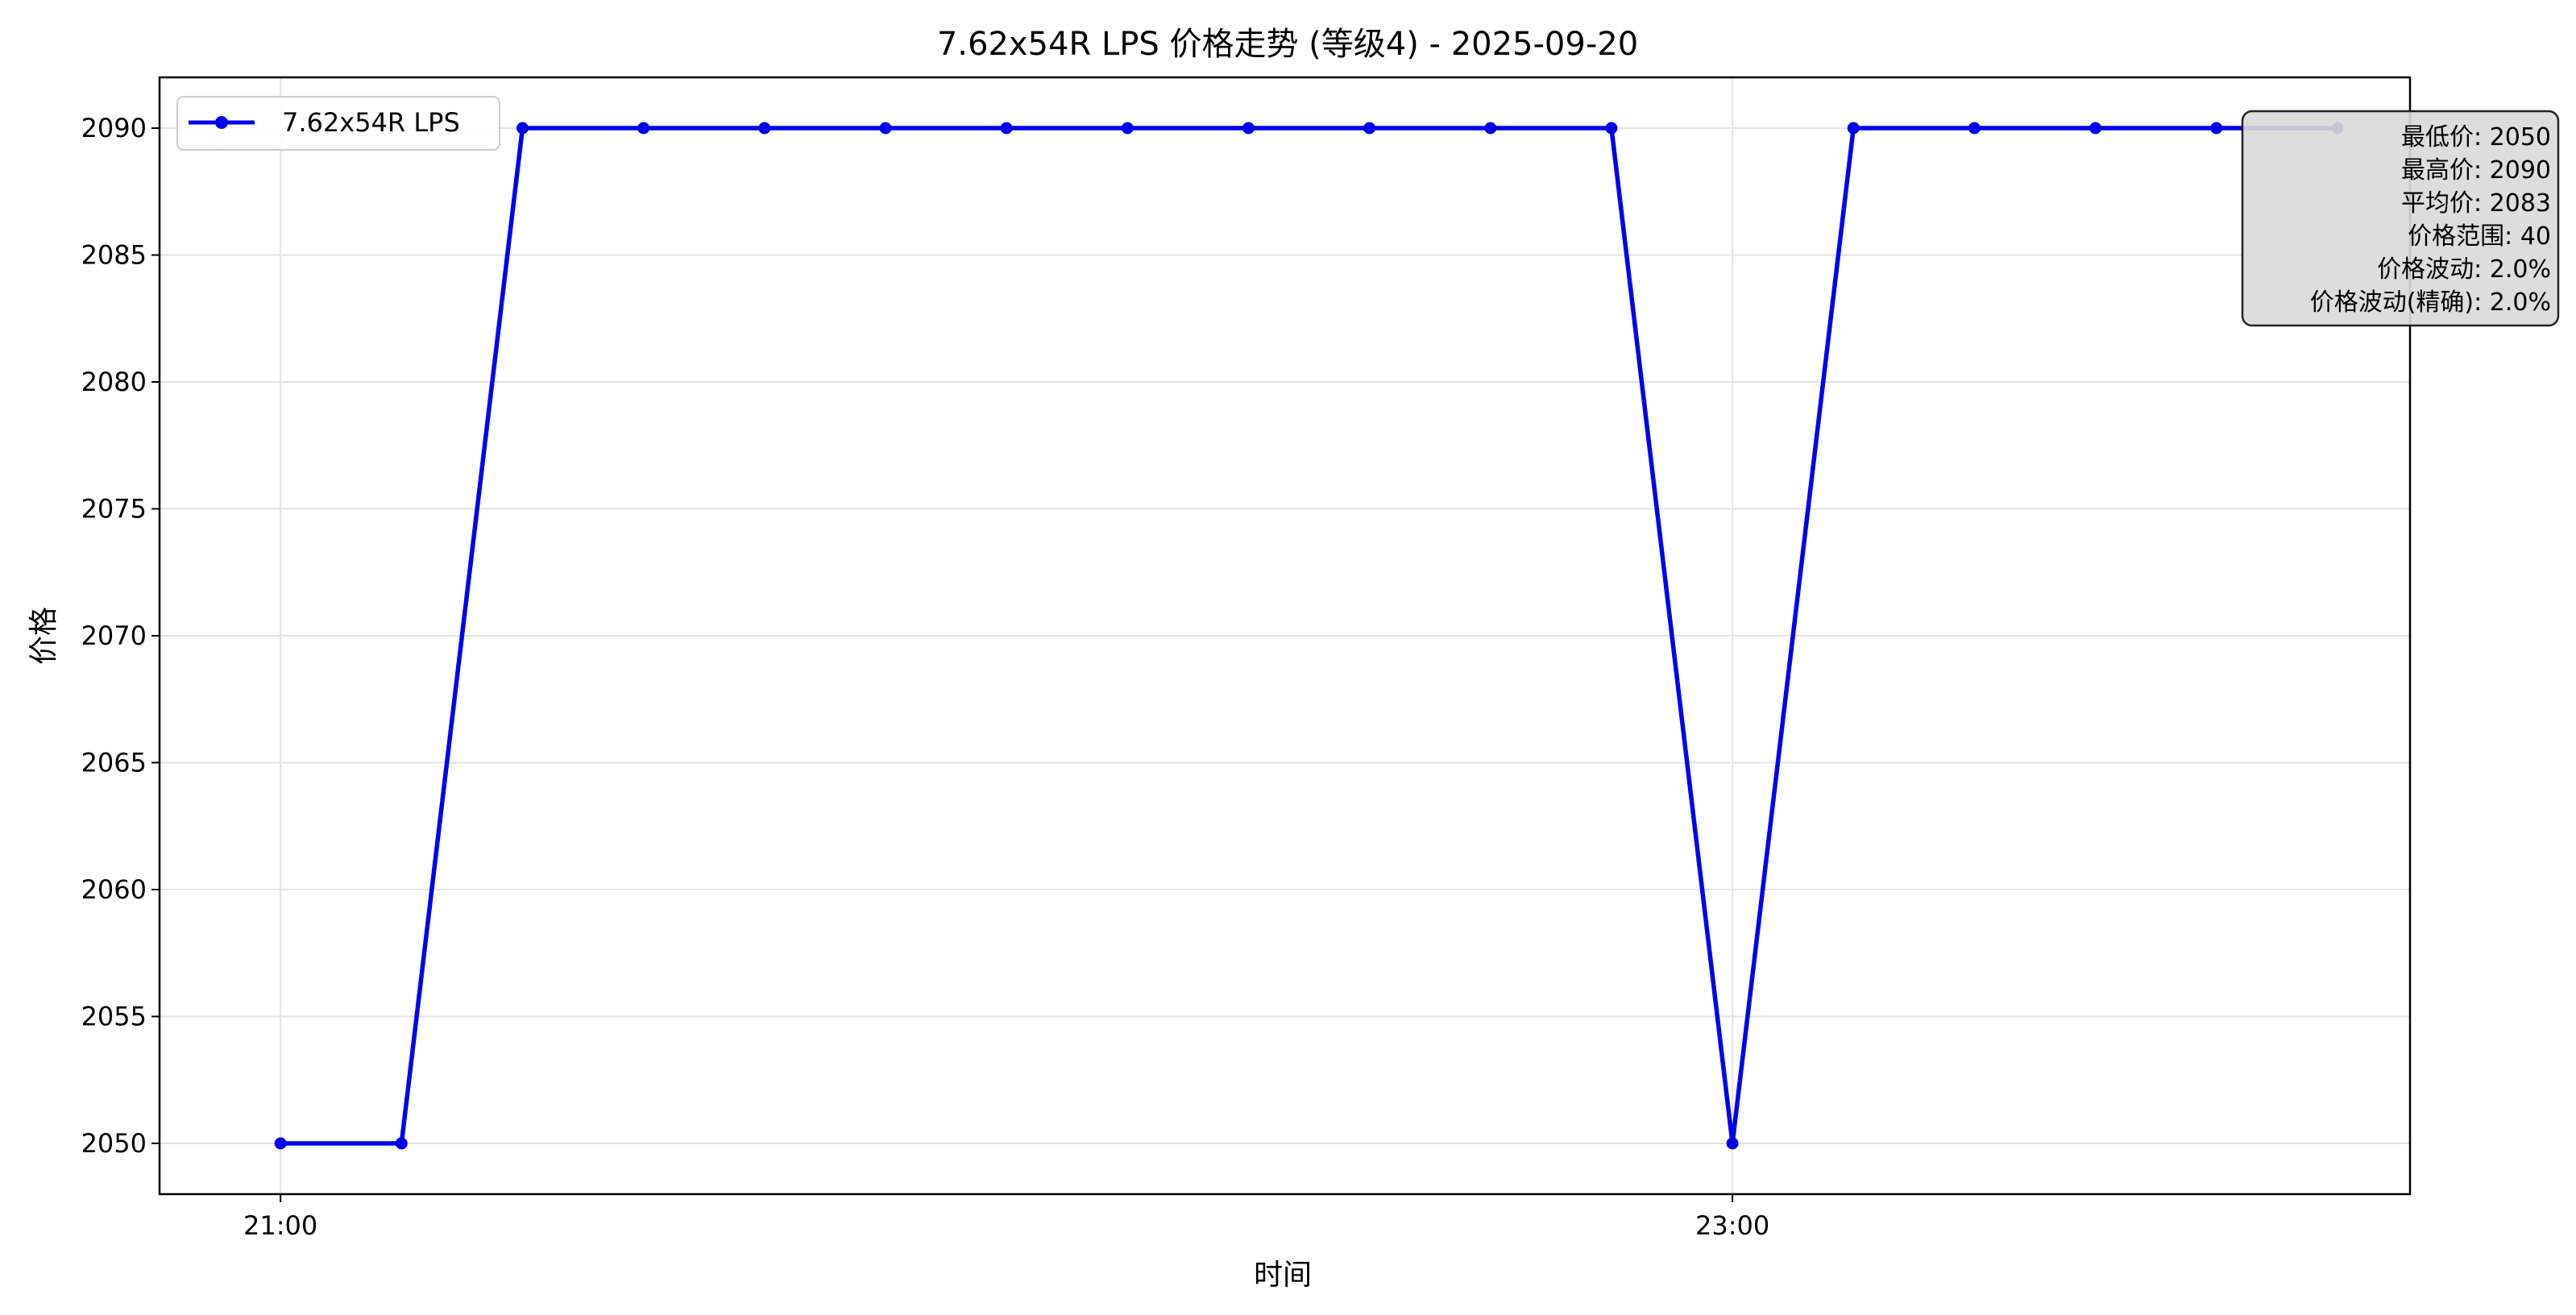 This screenshot has height=1315, width=2576. I want to click on y-tick-label: 2050, so click(114, 1143).